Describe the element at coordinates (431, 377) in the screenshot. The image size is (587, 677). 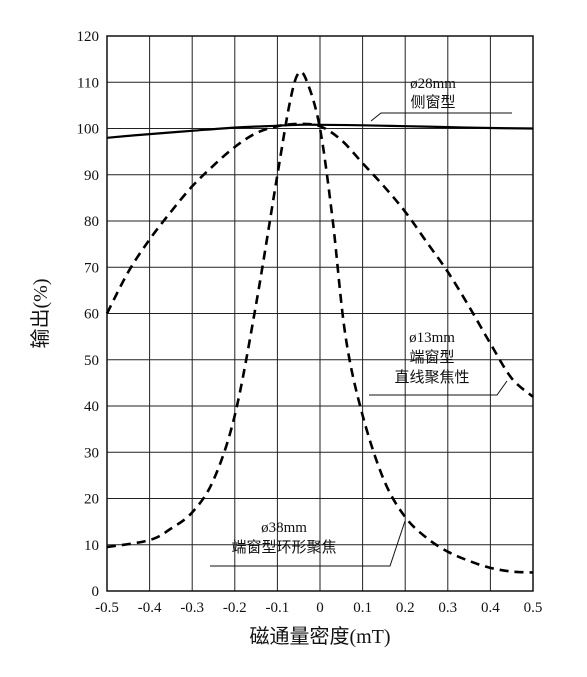
I see `annotation-label-1: 直线聚焦性` at that location.